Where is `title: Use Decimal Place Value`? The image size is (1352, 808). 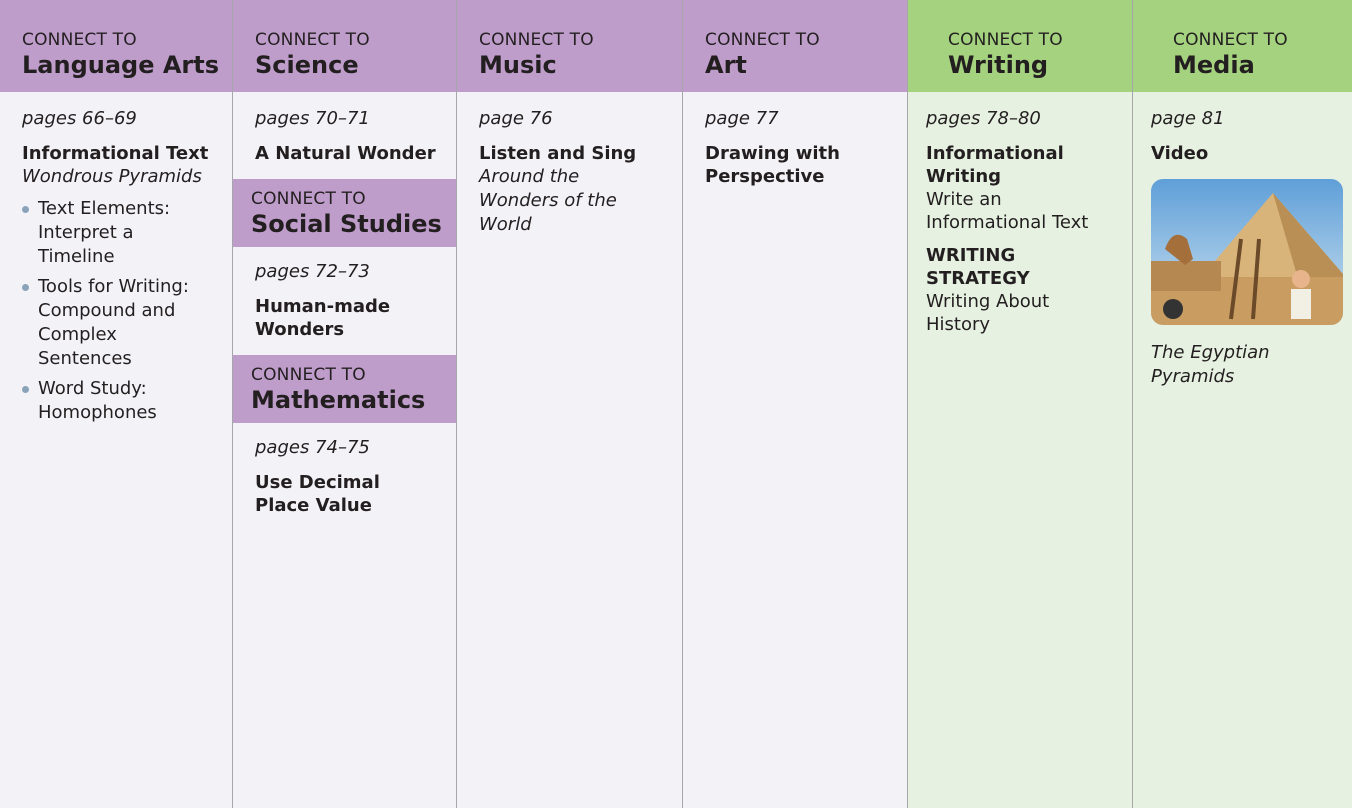
title: Use Decimal Place Value is located at coordinates (317, 494).